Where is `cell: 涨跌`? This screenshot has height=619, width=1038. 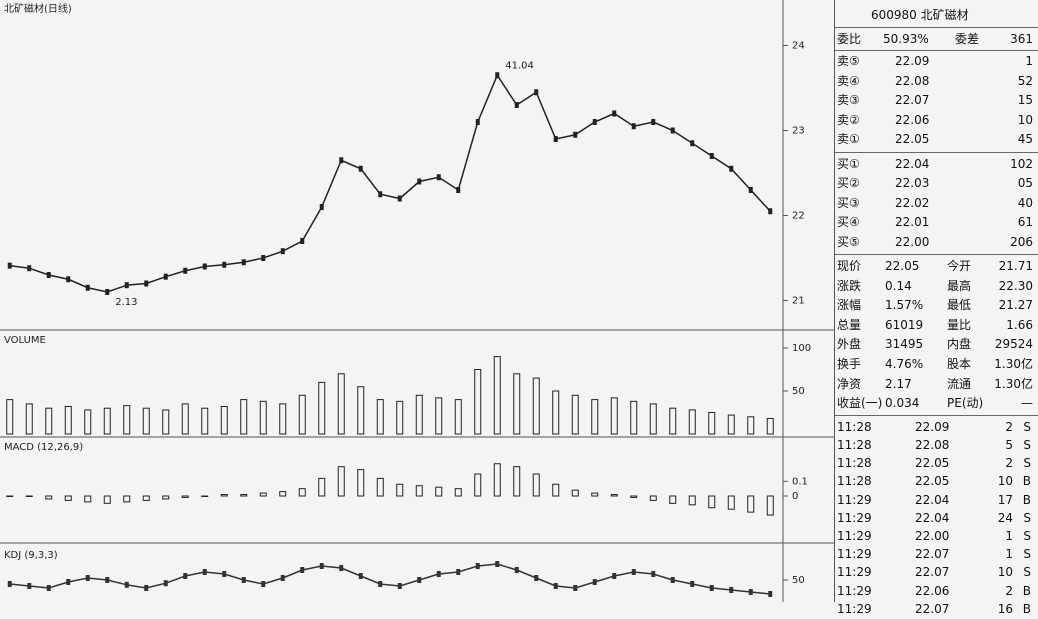 cell: 涨跌 is located at coordinates (849, 285).